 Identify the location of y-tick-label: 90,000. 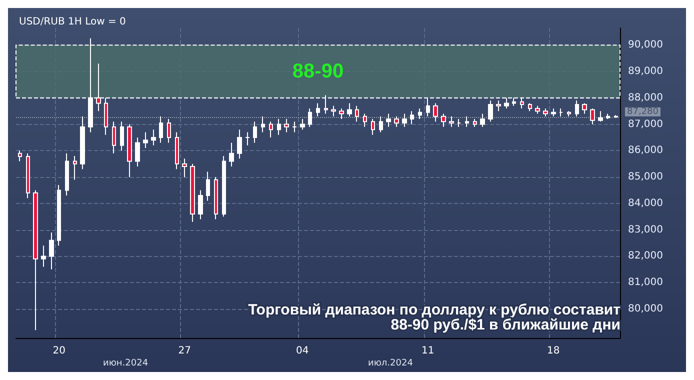
(645, 45).